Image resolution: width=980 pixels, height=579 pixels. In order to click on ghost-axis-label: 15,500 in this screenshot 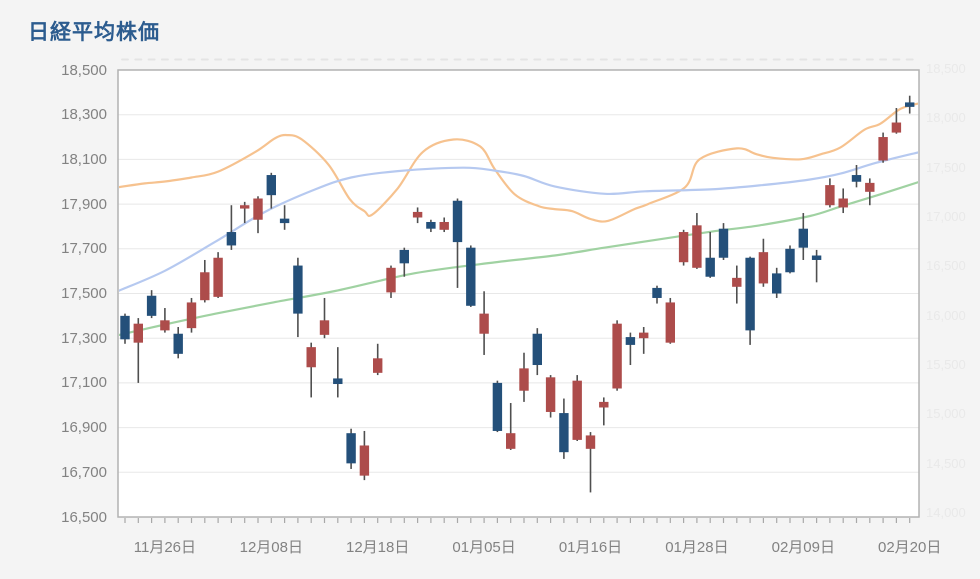, I will do `click(946, 364)`.